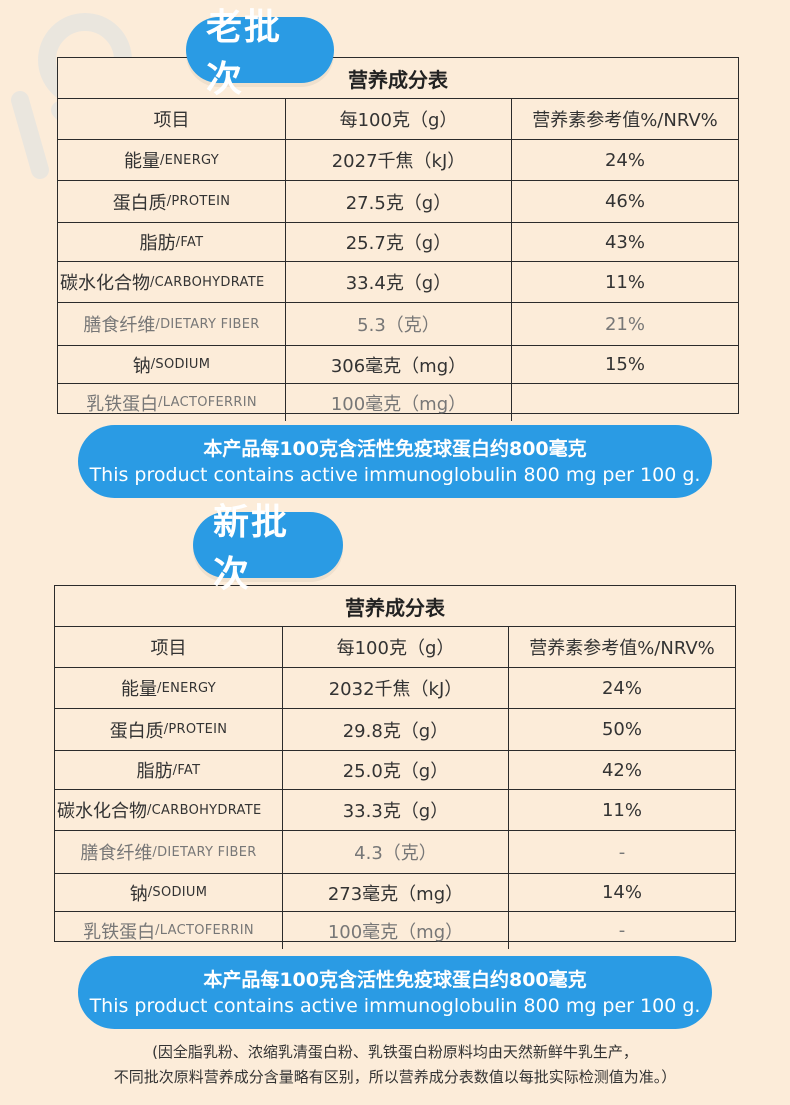 Image resolution: width=790 pixels, height=1105 pixels. I want to click on nutrient-name-cell: 膳食纤维/DIETARY FIBER, so click(169, 852).